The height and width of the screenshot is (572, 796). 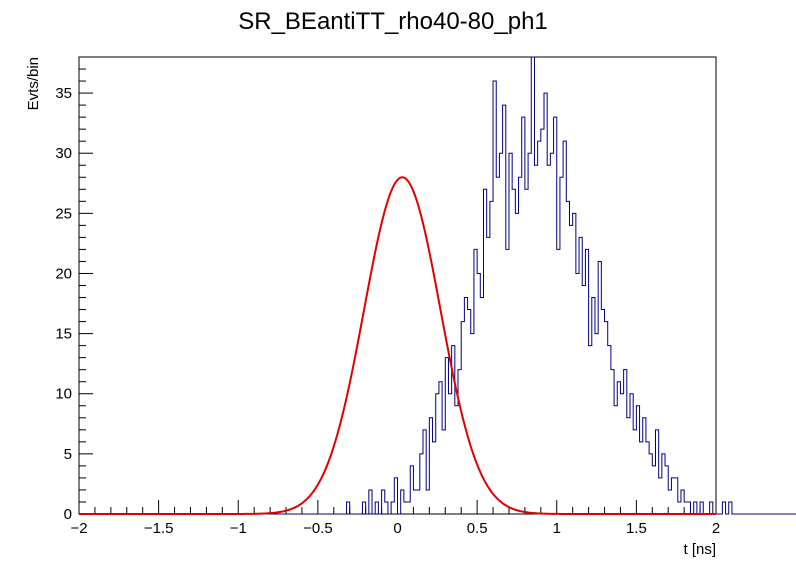 I want to click on y-tick-label: 15, so click(x=63, y=334).